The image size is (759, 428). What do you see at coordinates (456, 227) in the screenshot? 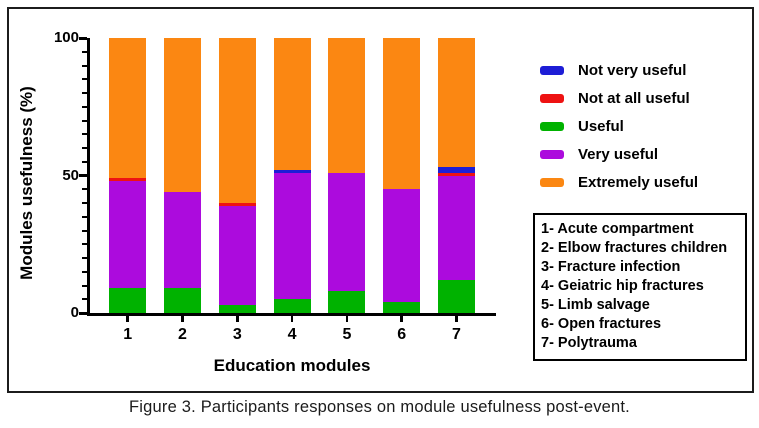
I see `bar-module-7-segment-very-useful` at bounding box center [456, 227].